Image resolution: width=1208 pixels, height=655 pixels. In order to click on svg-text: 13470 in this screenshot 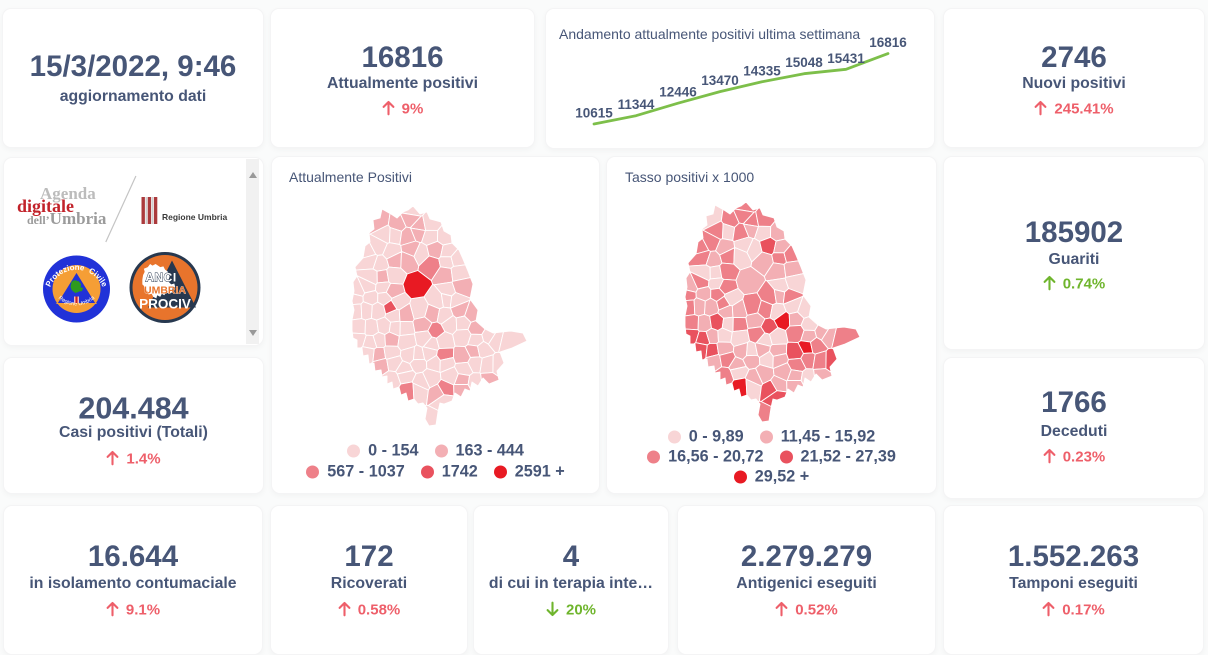, I will do `click(720, 80)`.